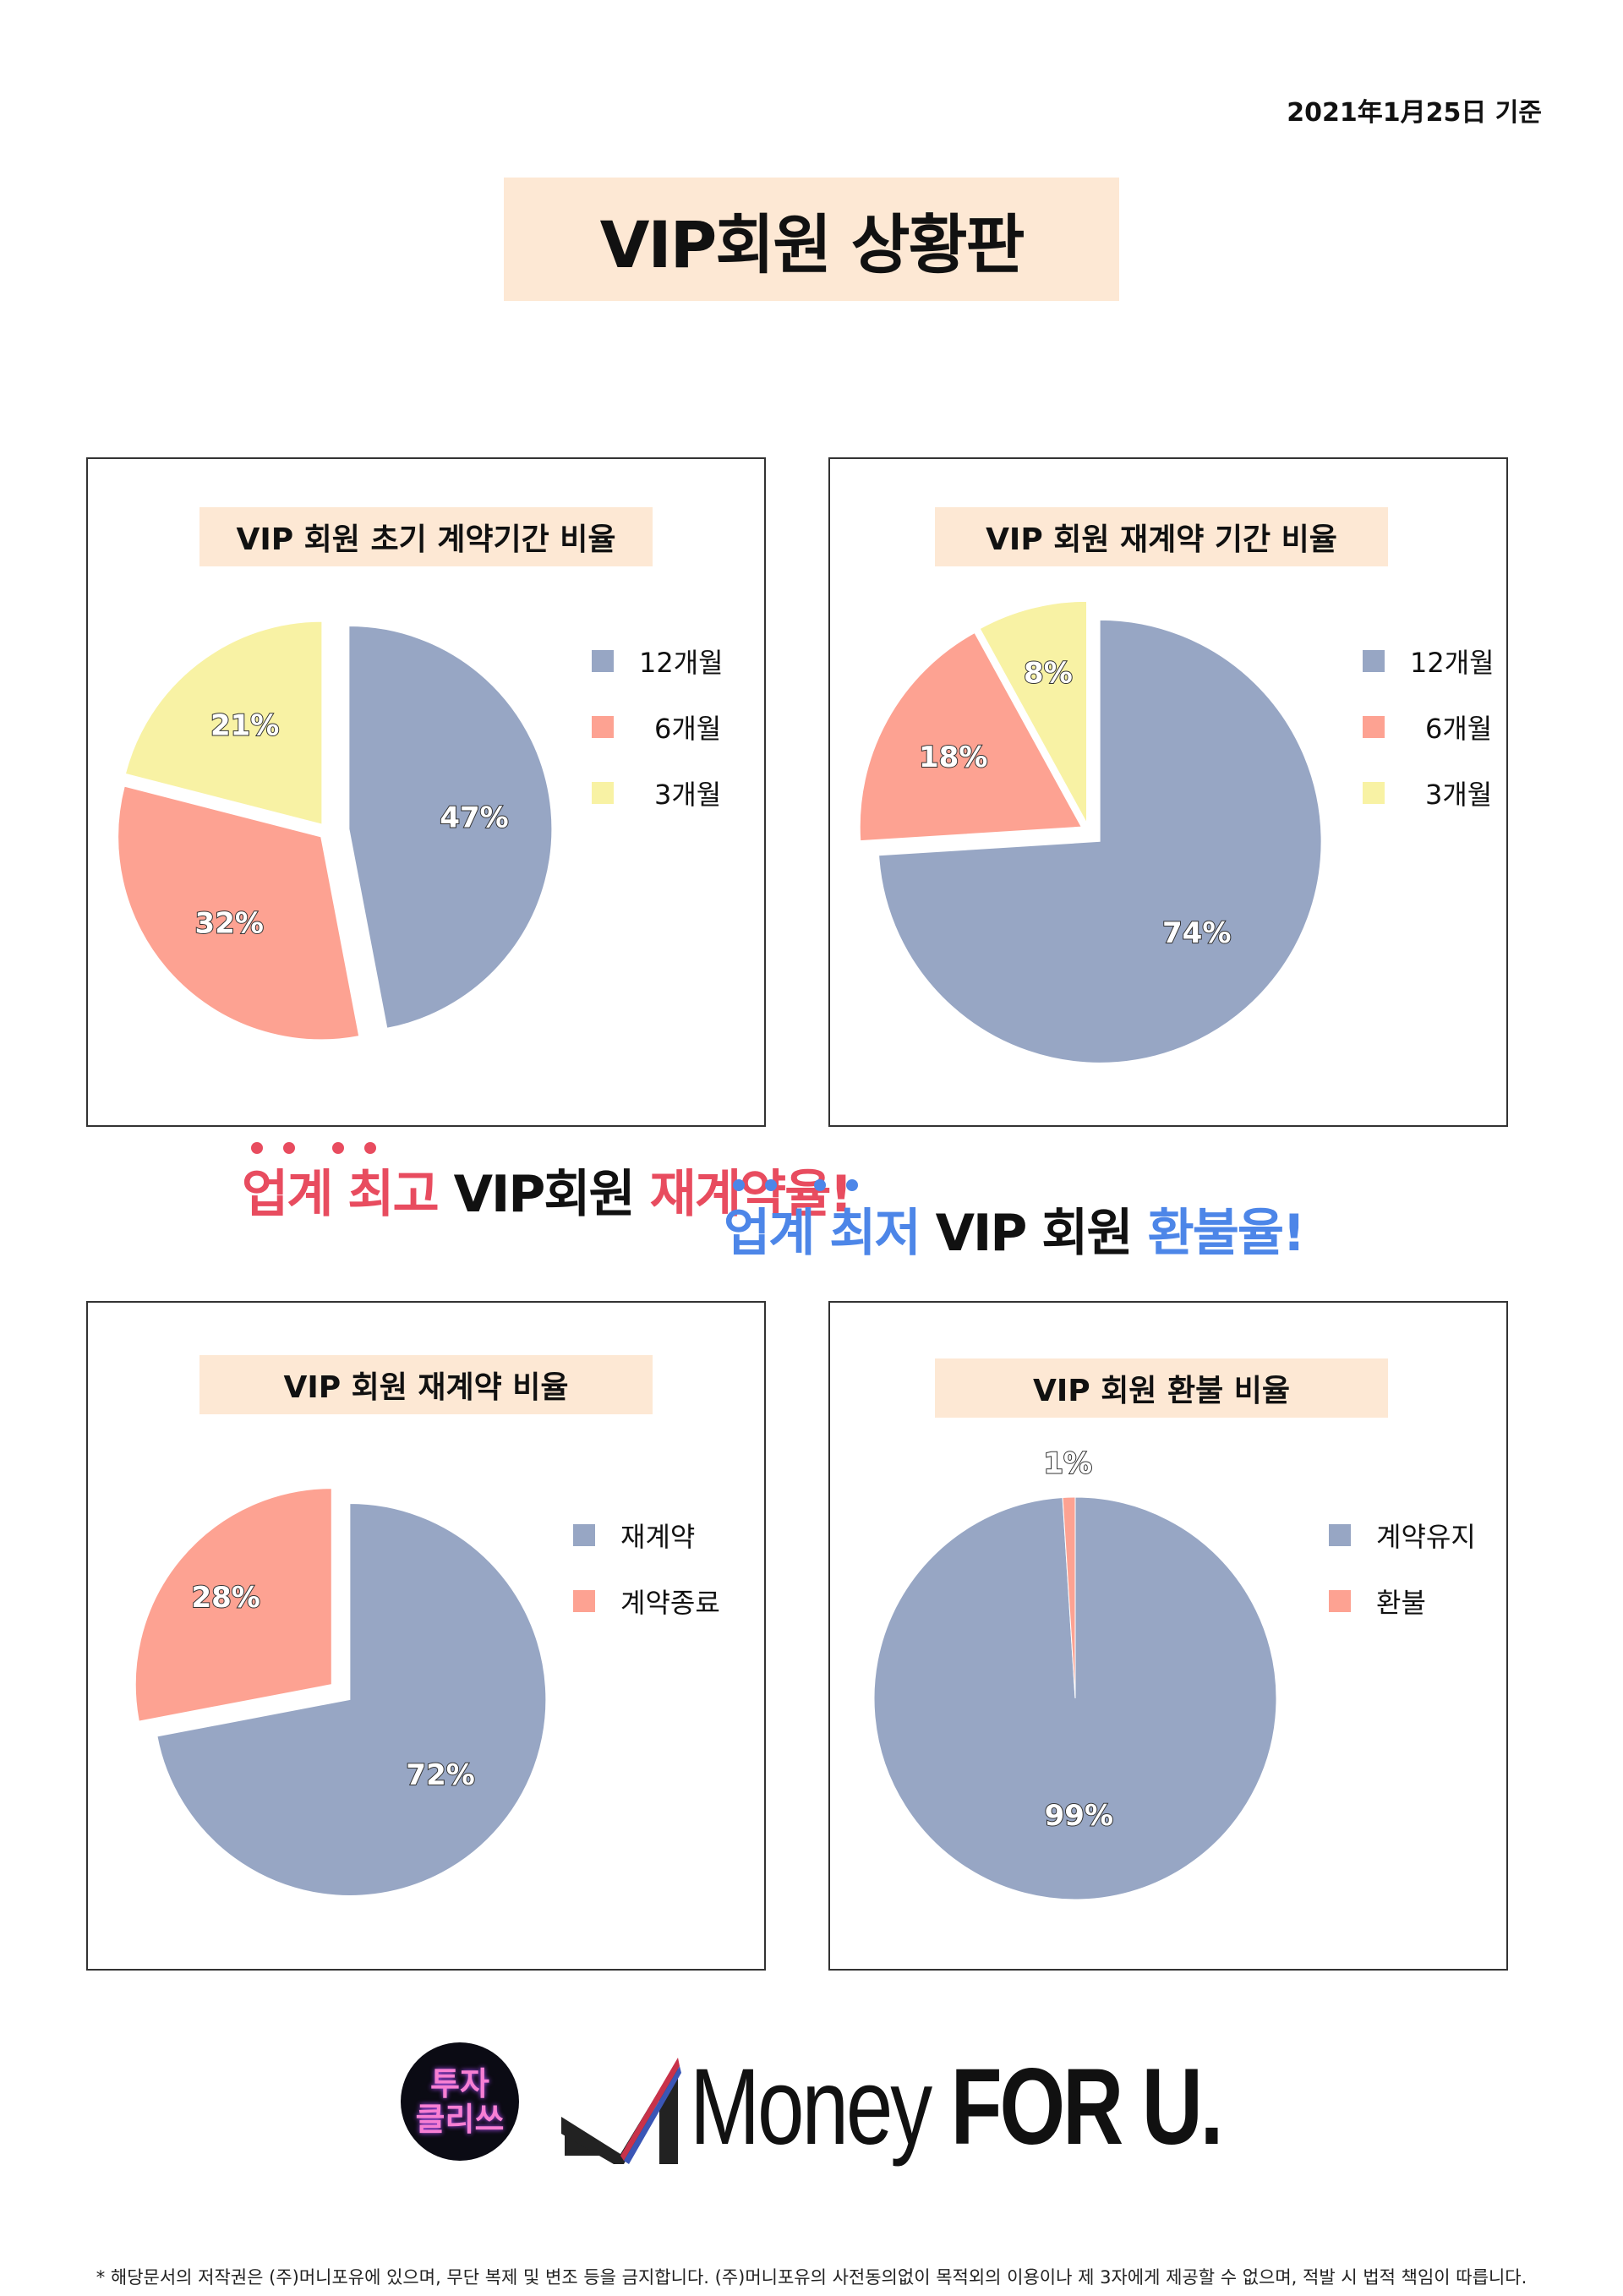 The image size is (1623, 2296). What do you see at coordinates (393, 1194) in the screenshot?
I see `slogan-part: 최고` at bounding box center [393, 1194].